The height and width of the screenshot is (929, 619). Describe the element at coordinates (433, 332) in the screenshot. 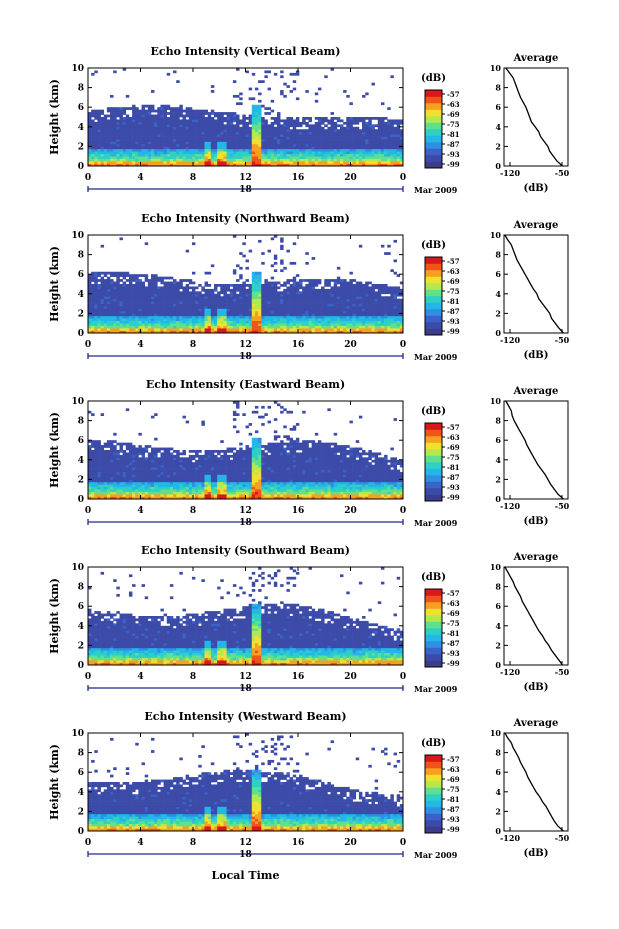

I see `colorbar-swatch` at that location.